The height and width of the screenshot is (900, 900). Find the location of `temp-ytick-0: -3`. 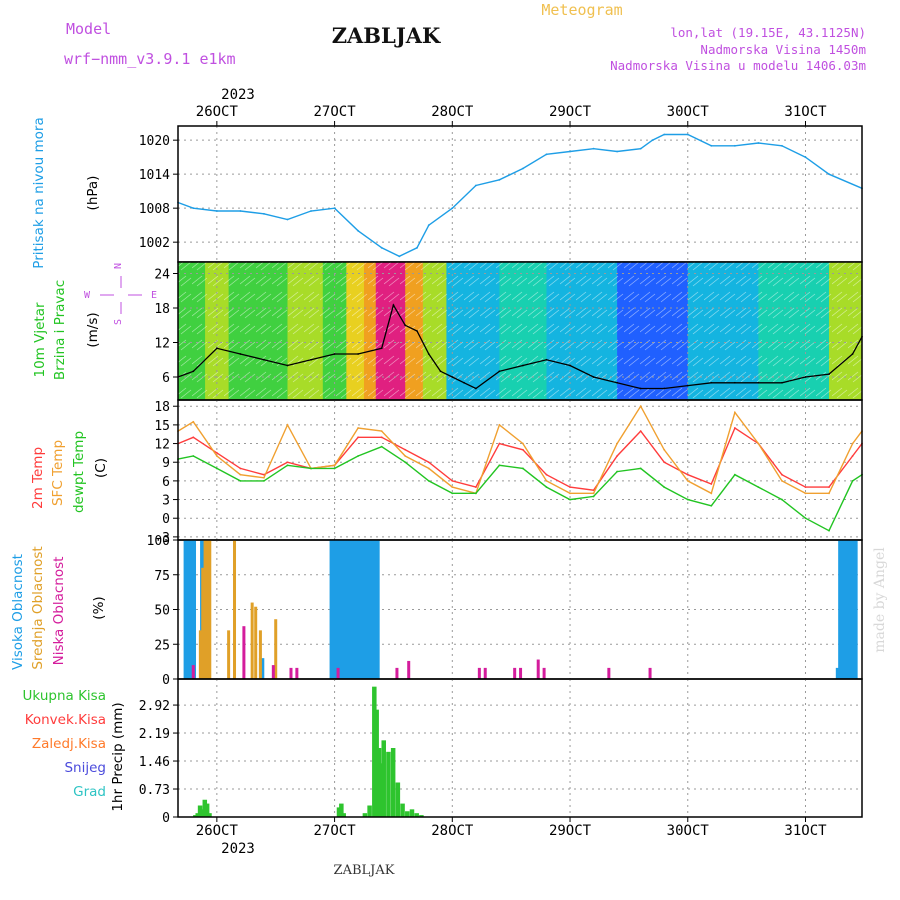

temp-ytick-0: -3 is located at coordinates (162, 538).